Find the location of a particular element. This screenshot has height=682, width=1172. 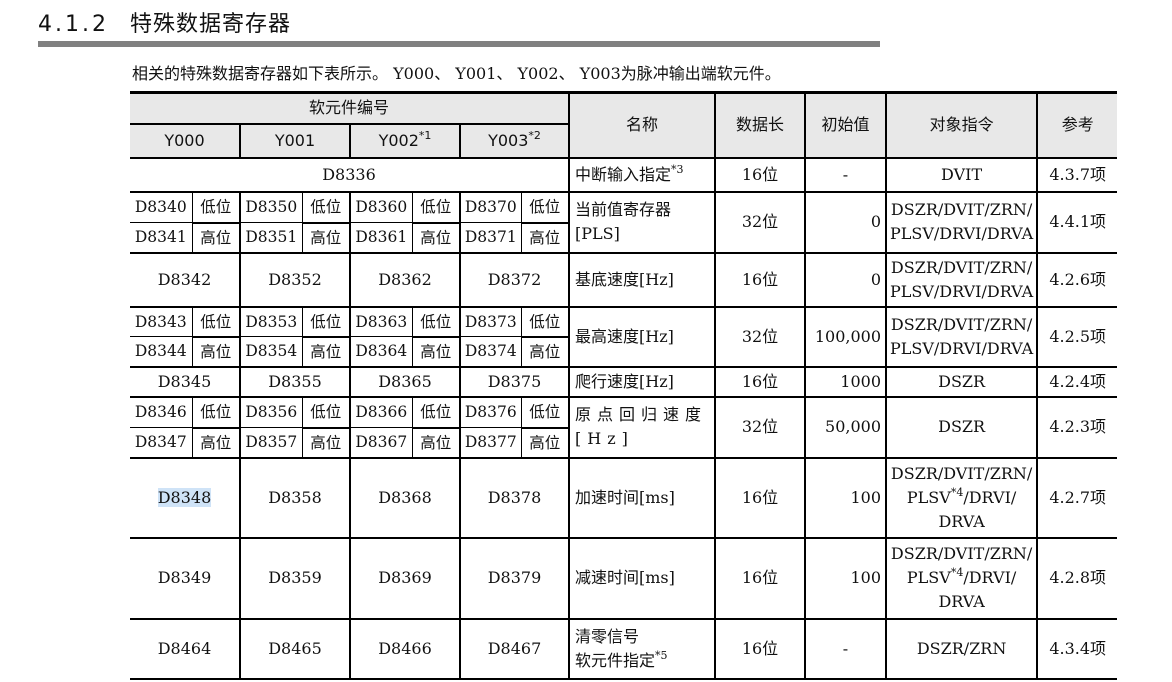

footnote-marker: *2 is located at coordinates (534, 135).